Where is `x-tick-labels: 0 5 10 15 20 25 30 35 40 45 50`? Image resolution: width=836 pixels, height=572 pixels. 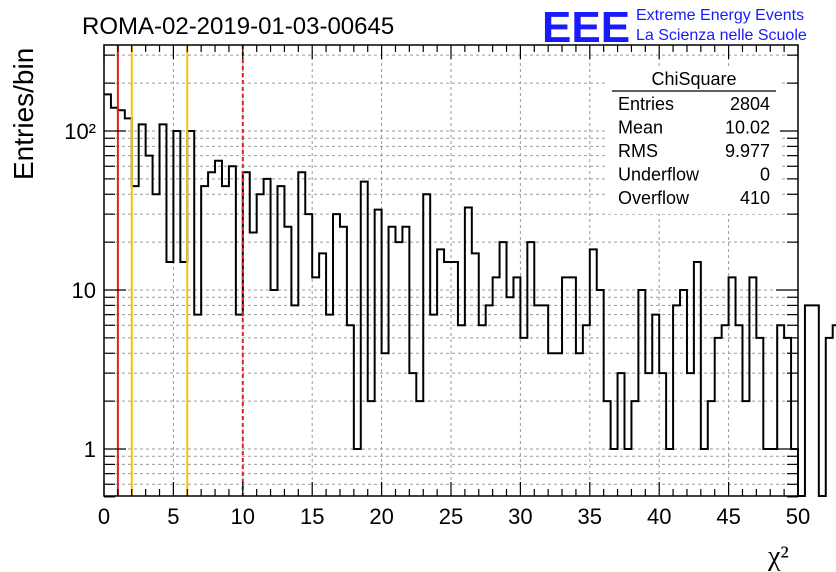
x-tick-labels: 0 5 10 15 20 25 30 35 40 45 50 is located at coordinates (454, 516).